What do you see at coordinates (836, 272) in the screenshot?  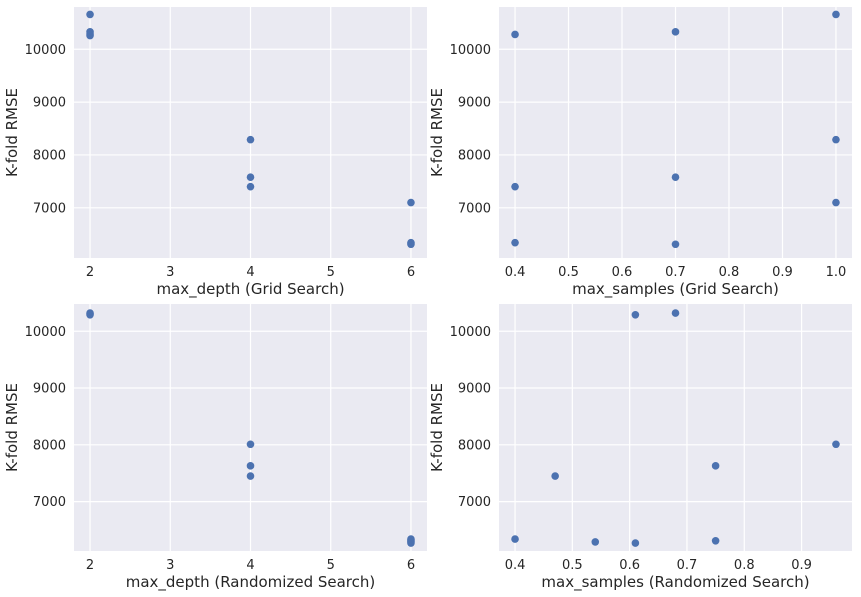 I see `x-tick-label: 1.0` at bounding box center [836, 272].